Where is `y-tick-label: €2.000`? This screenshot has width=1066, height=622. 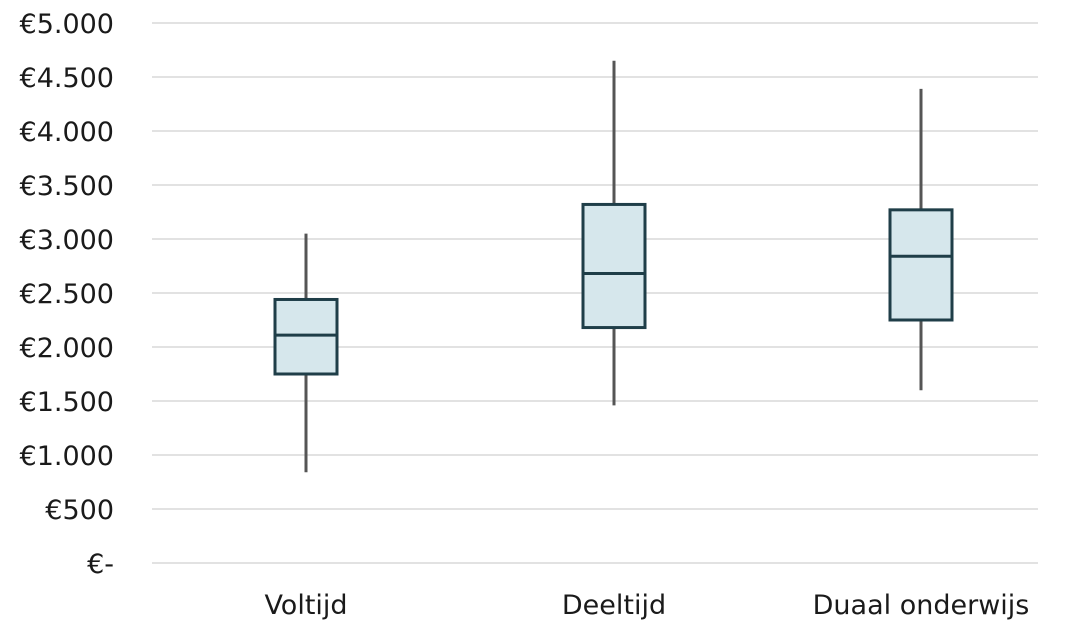
y-tick-label: €2.000 is located at coordinates (67, 348).